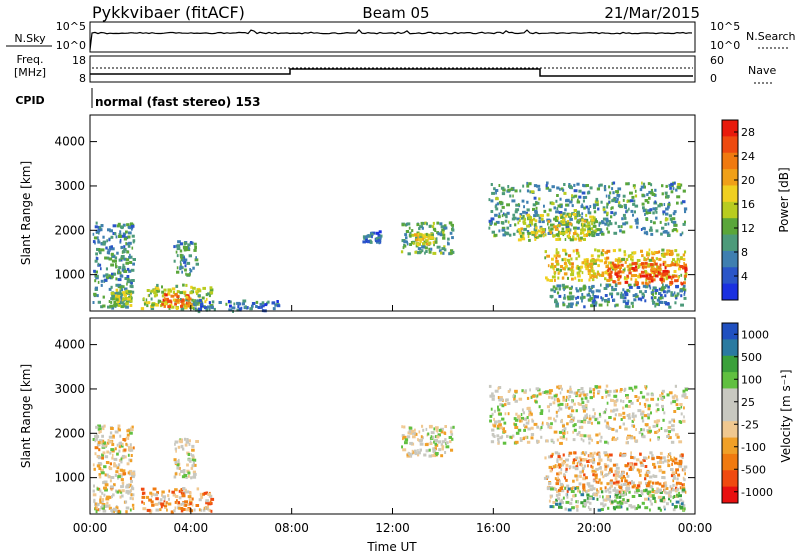 The image size is (800, 554). What do you see at coordinates (748, 156) in the screenshot?
I see `colorbar-tick-label: 24` at bounding box center [748, 156].